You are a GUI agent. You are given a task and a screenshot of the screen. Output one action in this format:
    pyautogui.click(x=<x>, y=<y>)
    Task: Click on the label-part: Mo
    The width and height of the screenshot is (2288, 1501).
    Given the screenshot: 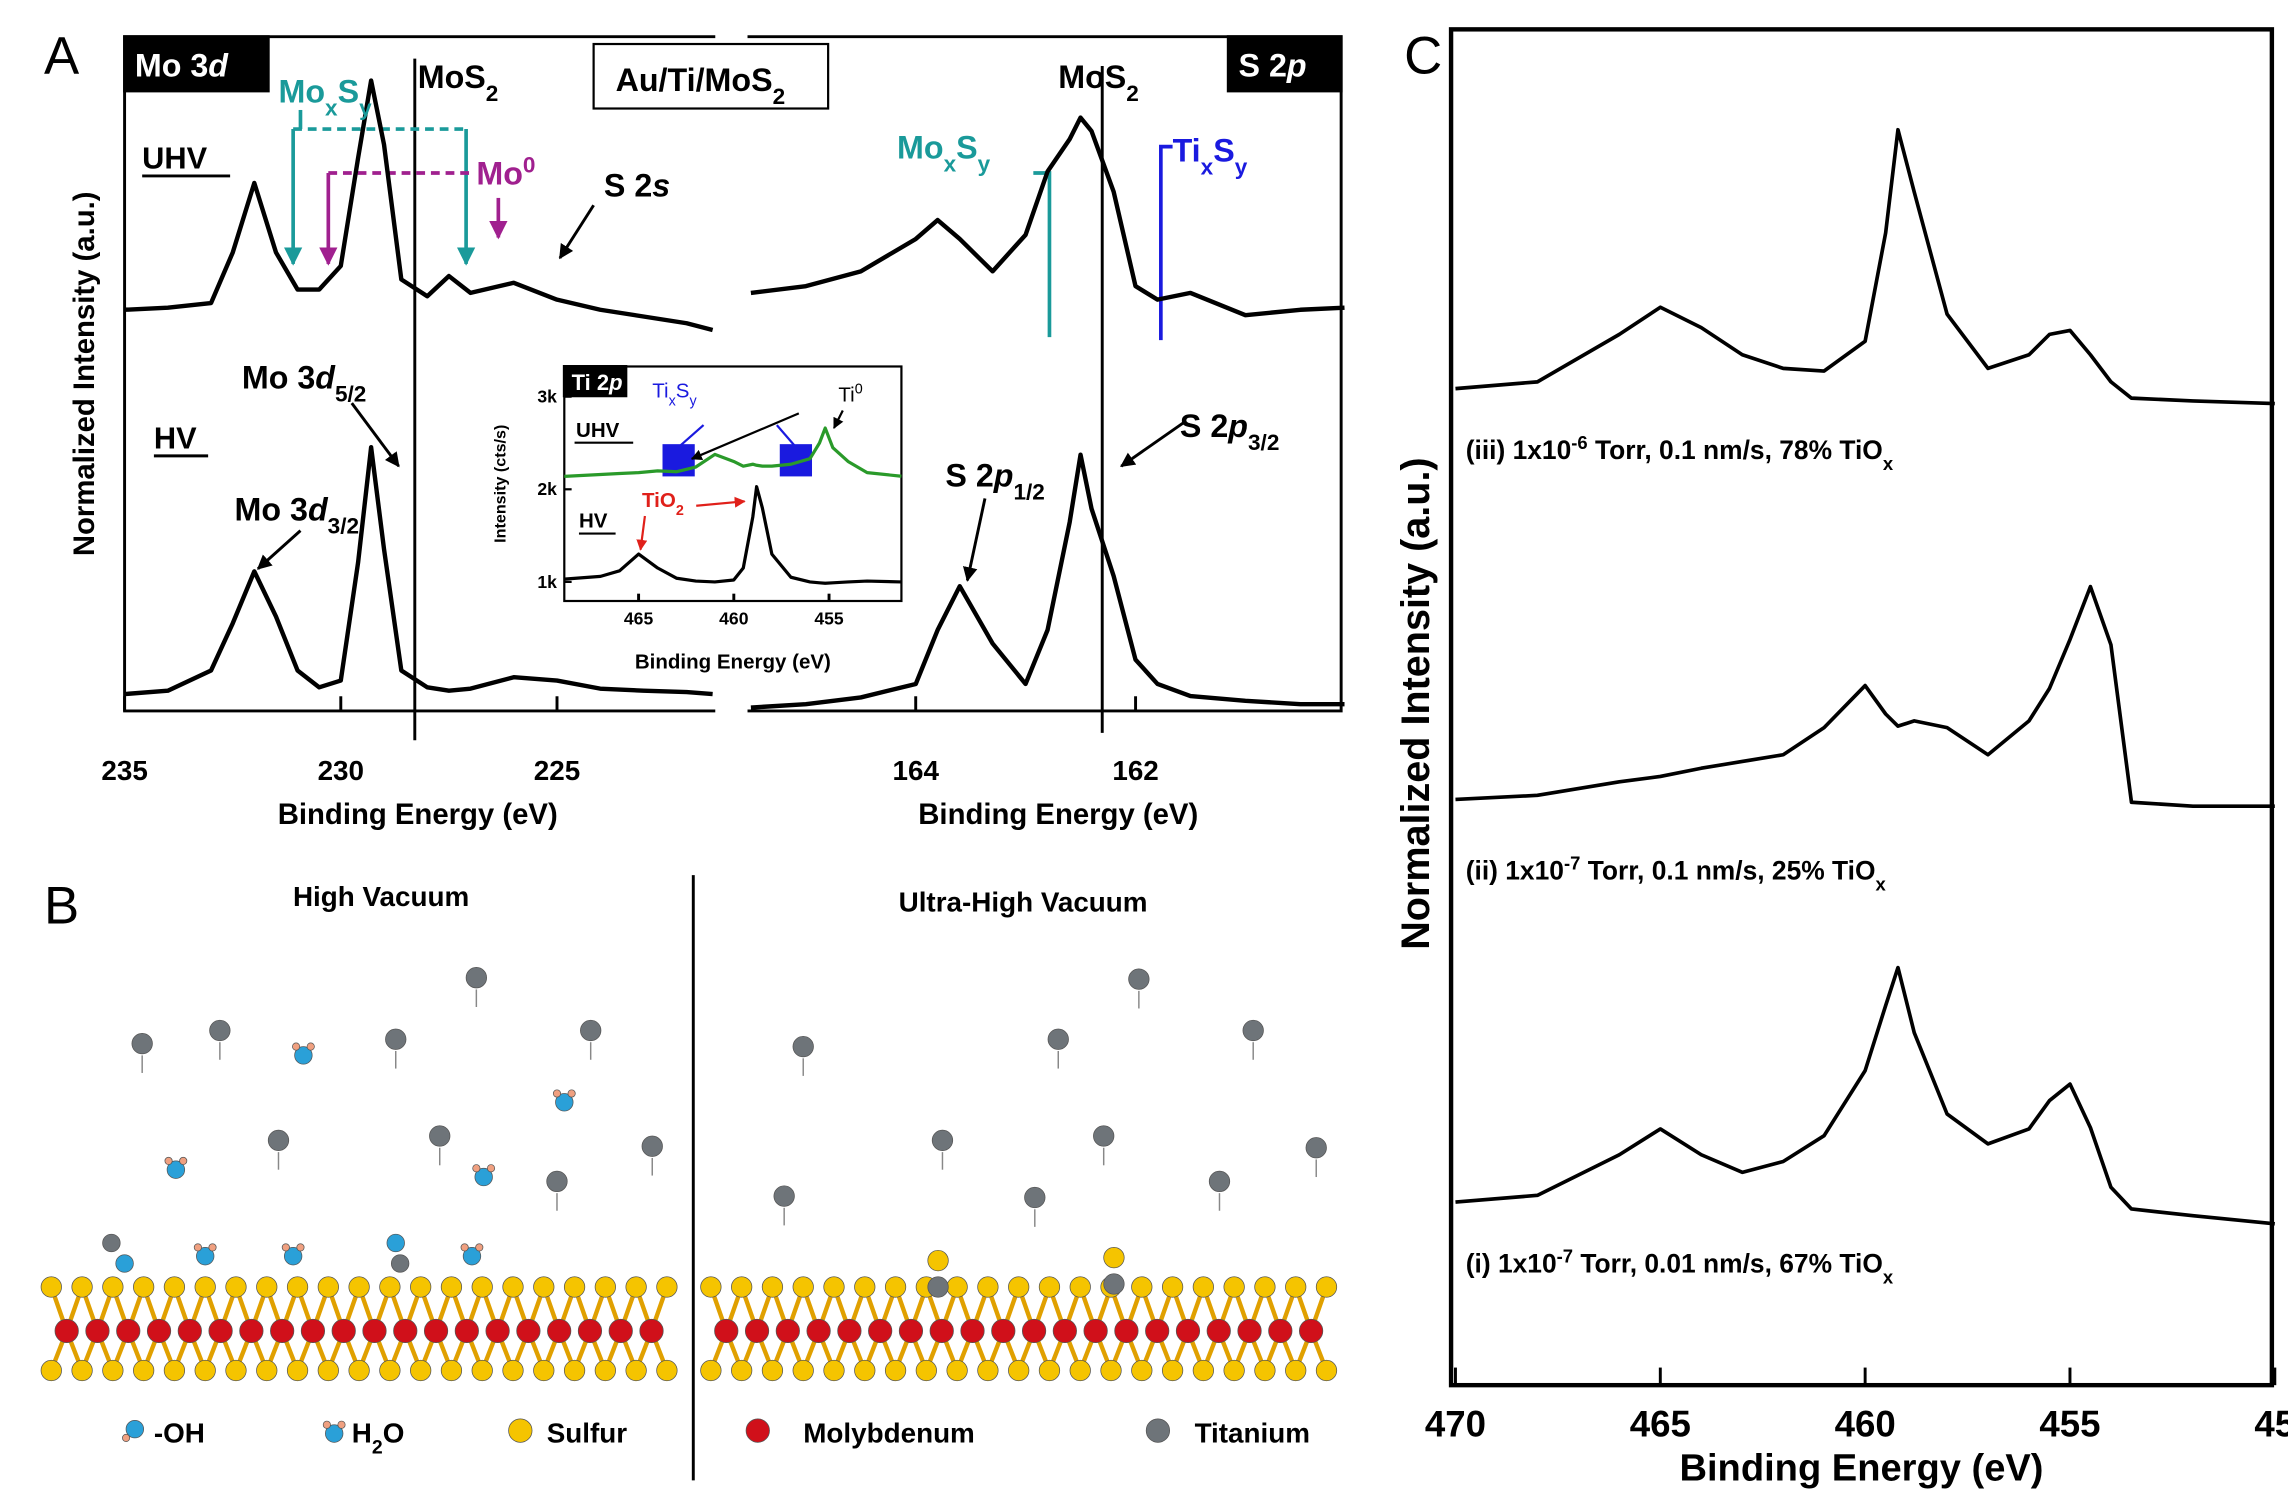 What is the action you would take?
    pyautogui.click(x=499, y=174)
    